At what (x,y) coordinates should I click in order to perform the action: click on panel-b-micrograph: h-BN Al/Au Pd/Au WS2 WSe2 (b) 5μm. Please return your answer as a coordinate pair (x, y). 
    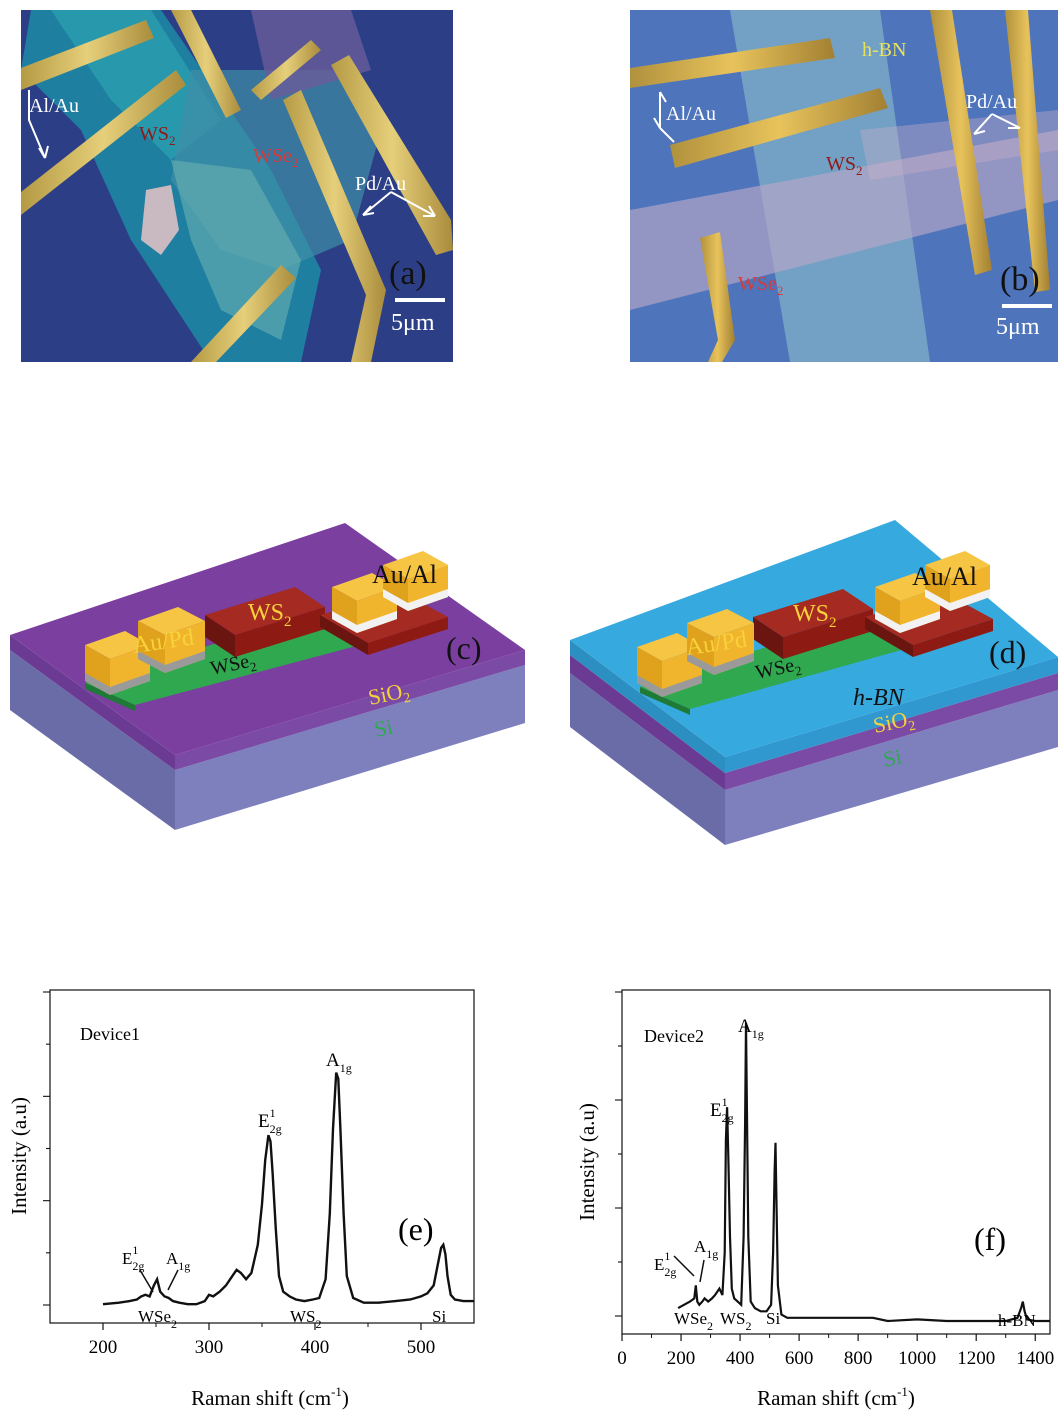
    Looking at the image, I should click on (844, 186).